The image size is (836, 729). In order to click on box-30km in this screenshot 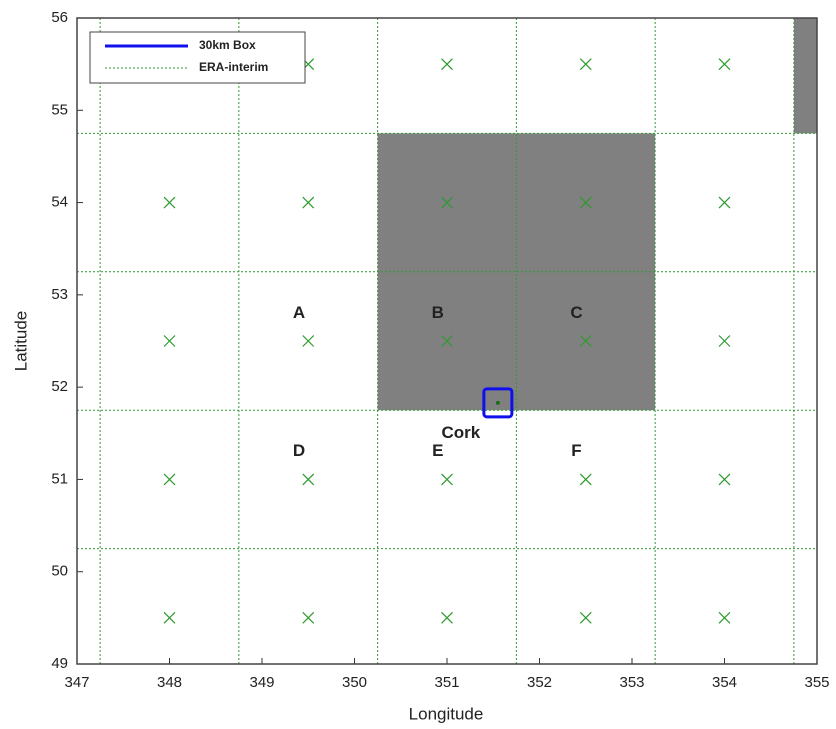, I will do `click(498, 403)`.